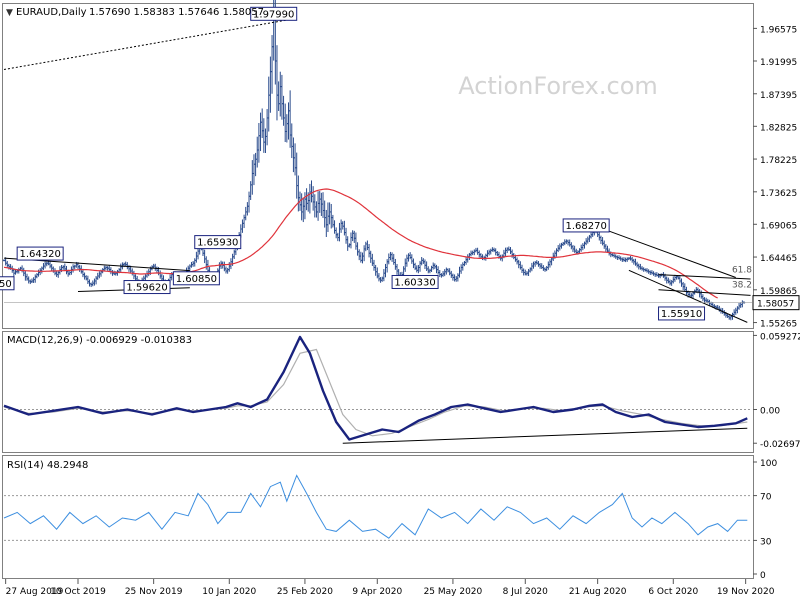  What do you see at coordinates (305, 592) in the screenshot?
I see `x-tick-label: 25 Feb 2020` at bounding box center [305, 592].